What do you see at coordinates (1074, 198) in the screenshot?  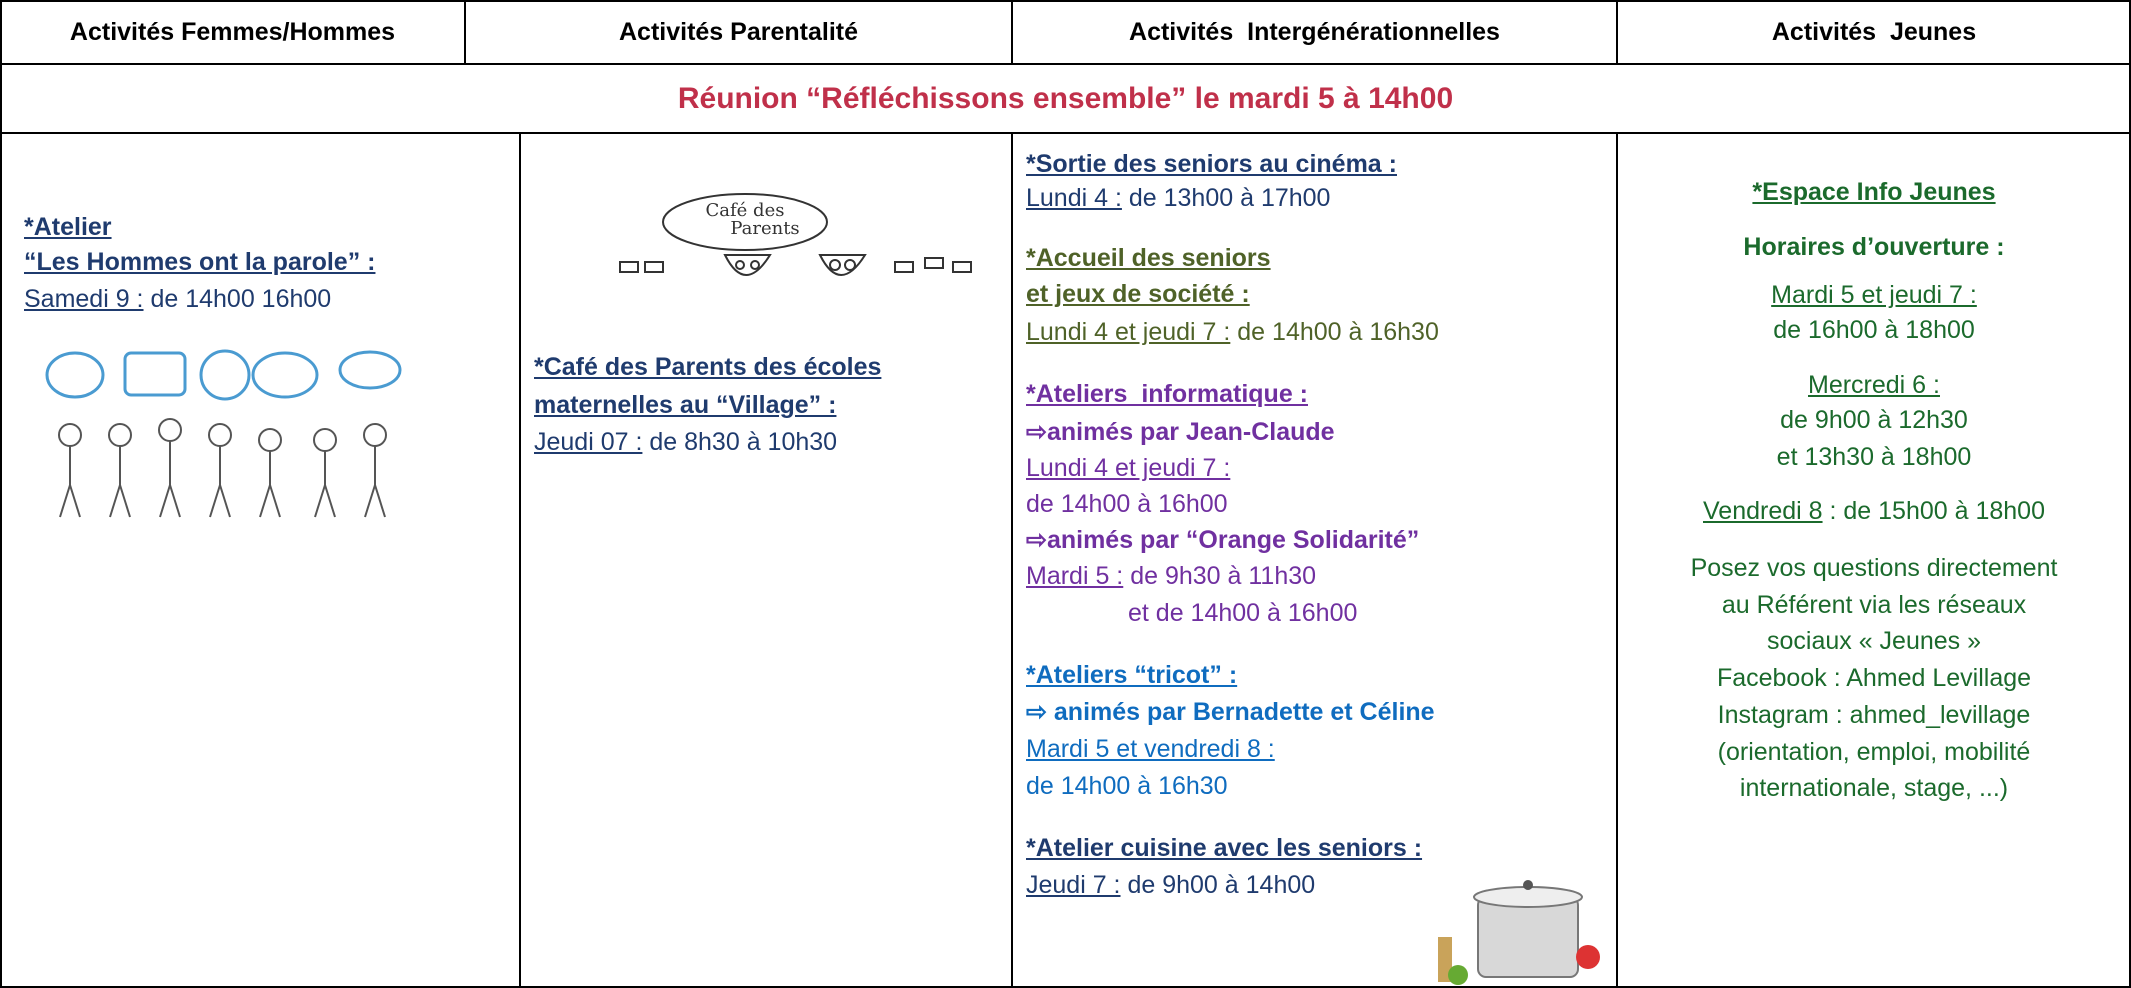 I see `day: Lundi 4 :` at bounding box center [1074, 198].